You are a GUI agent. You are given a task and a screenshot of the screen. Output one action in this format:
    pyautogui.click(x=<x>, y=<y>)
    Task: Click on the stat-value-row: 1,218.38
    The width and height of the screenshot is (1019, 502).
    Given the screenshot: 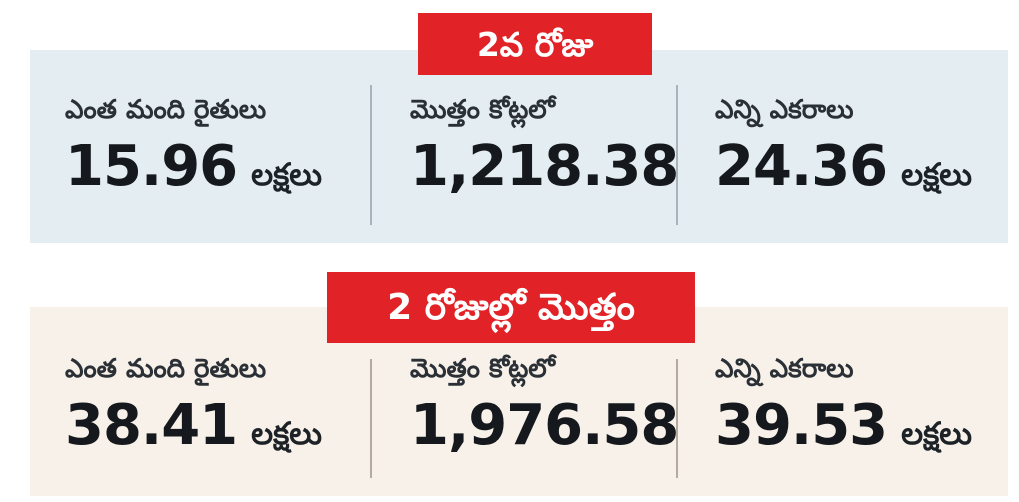 What is the action you would take?
    pyautogui.click(x=544, y=166)
    